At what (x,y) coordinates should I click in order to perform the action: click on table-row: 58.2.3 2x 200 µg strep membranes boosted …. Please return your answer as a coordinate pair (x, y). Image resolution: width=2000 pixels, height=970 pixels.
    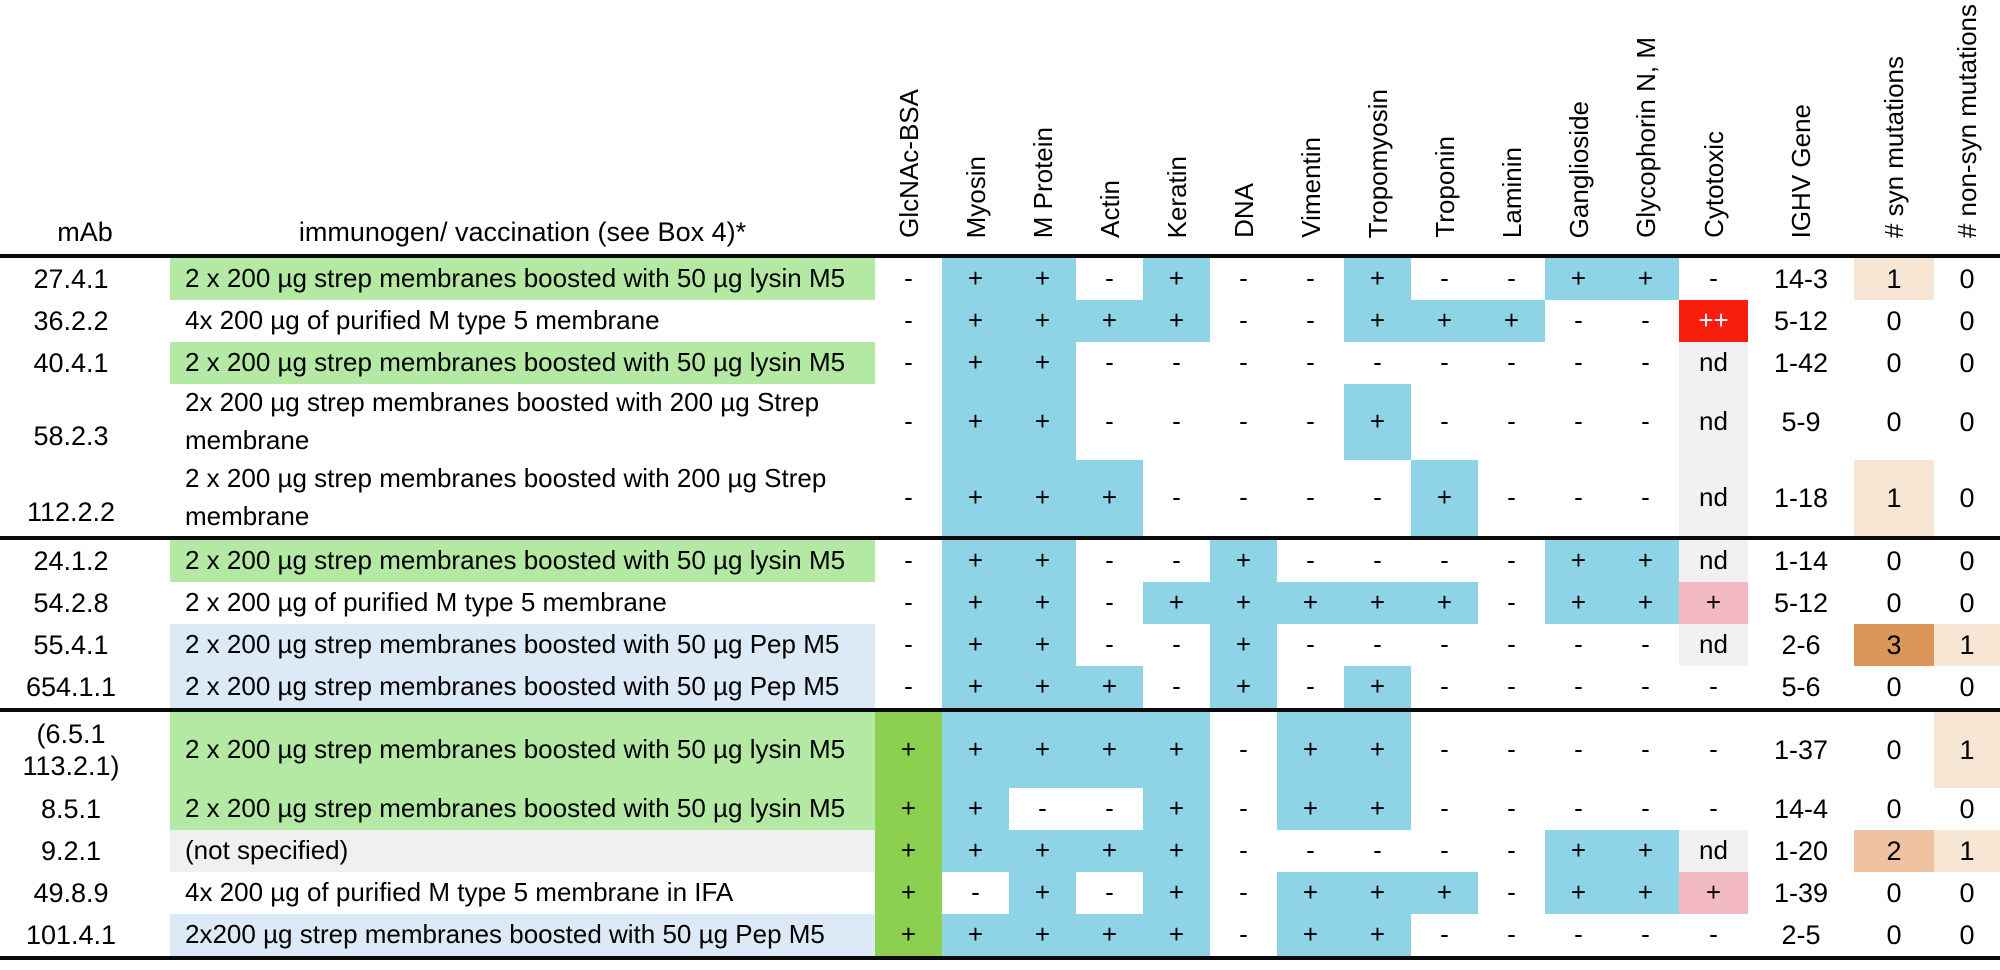
    Looking at the image, I should click on (1000, 422).